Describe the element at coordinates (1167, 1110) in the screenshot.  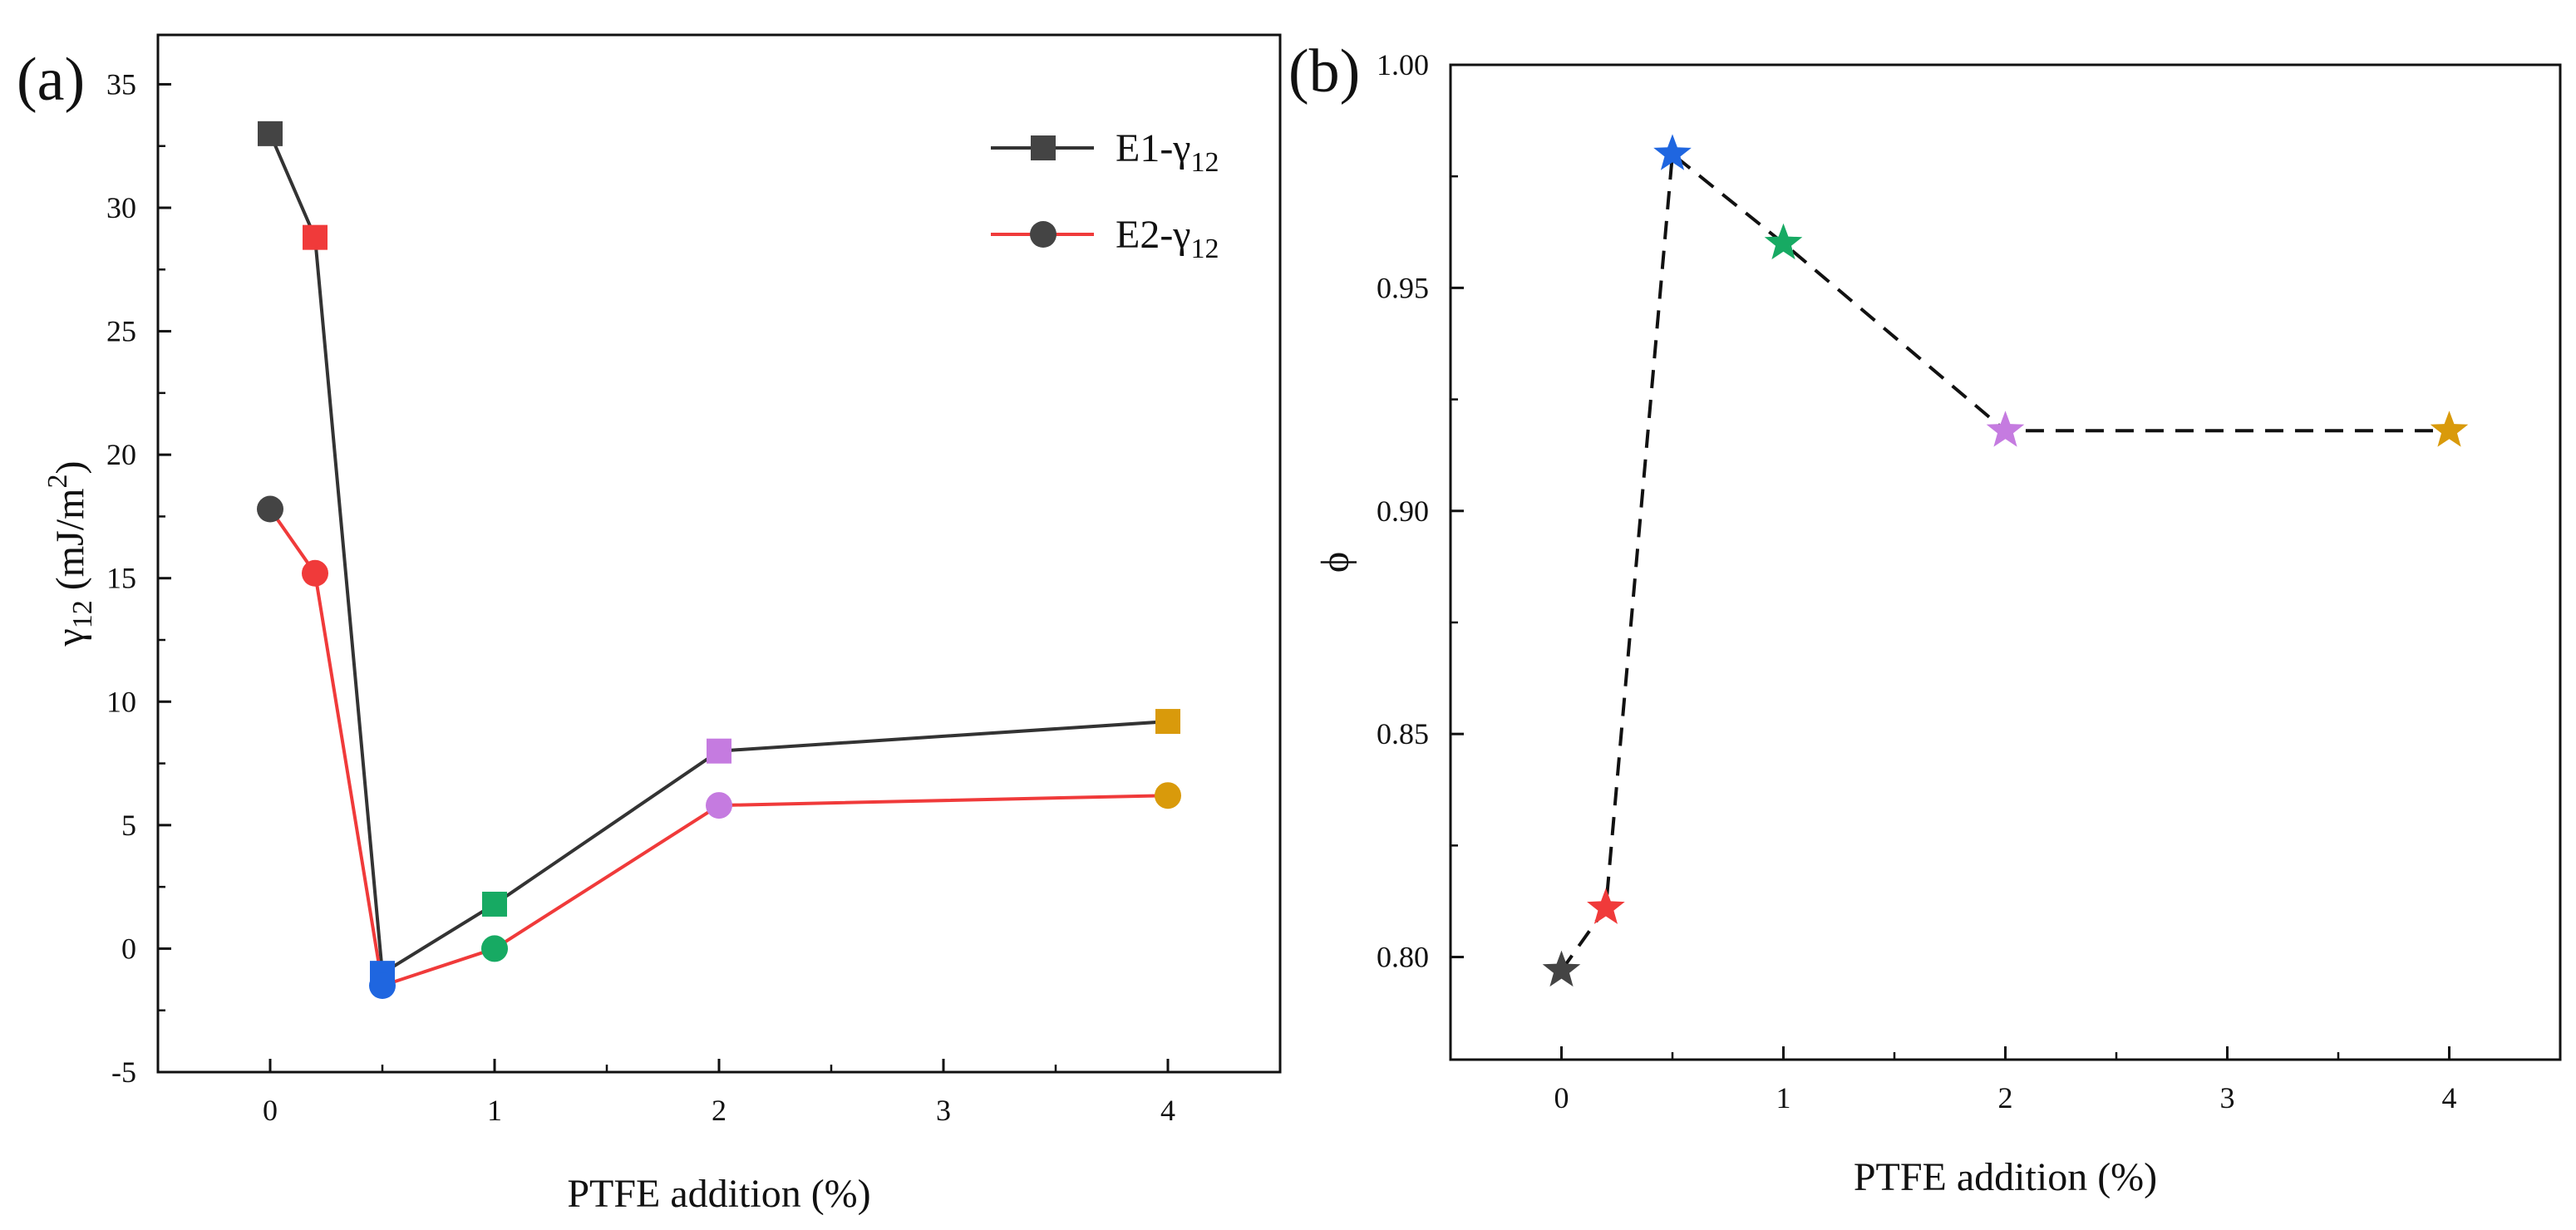
I see `panel-a-x-tick-label: 4` at that location.